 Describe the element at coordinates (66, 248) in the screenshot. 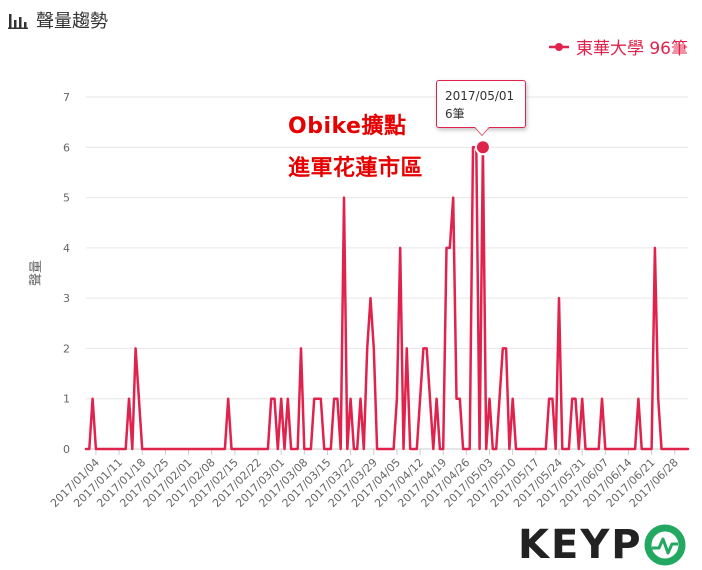

I see `y-tick-label: 4` at that location.